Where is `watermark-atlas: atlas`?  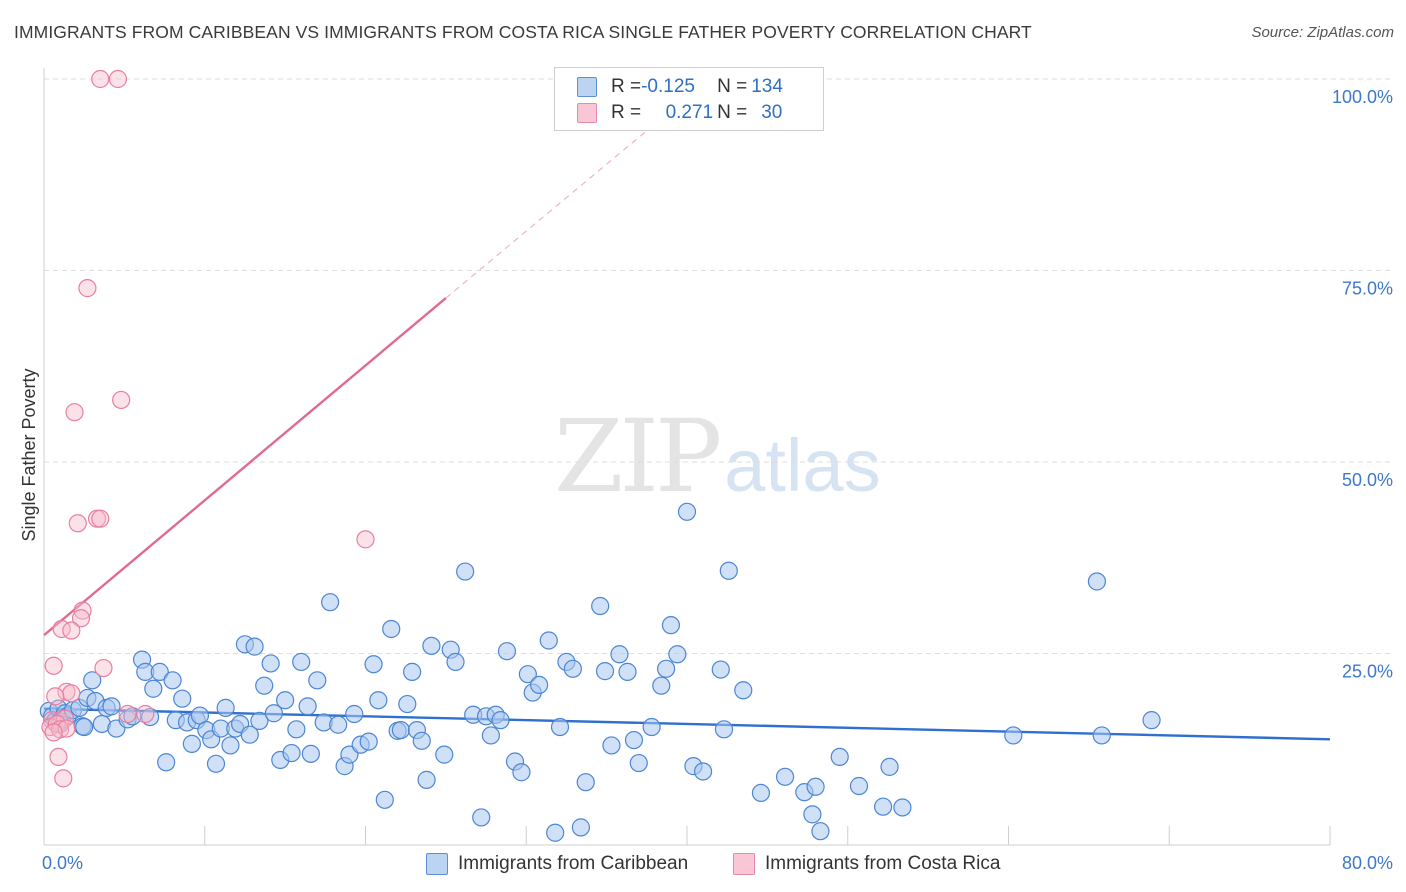
watermark-atlas: atlas is located at coordinates (802, 465).